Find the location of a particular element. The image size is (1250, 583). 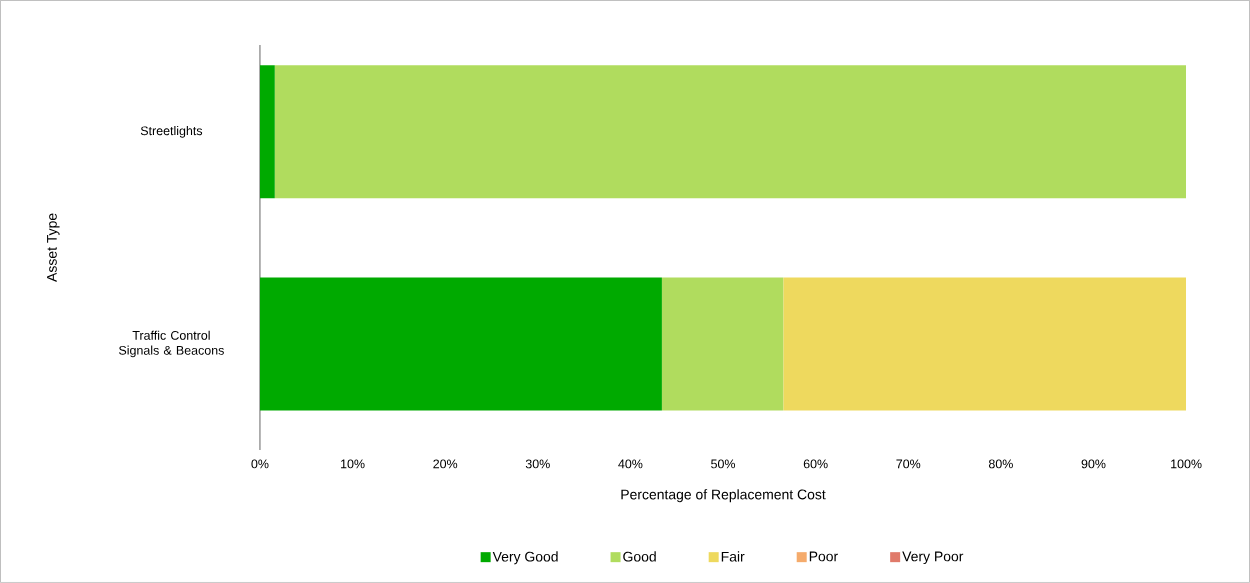

x-tick-label: 0% is located at coordinates (260, 464).